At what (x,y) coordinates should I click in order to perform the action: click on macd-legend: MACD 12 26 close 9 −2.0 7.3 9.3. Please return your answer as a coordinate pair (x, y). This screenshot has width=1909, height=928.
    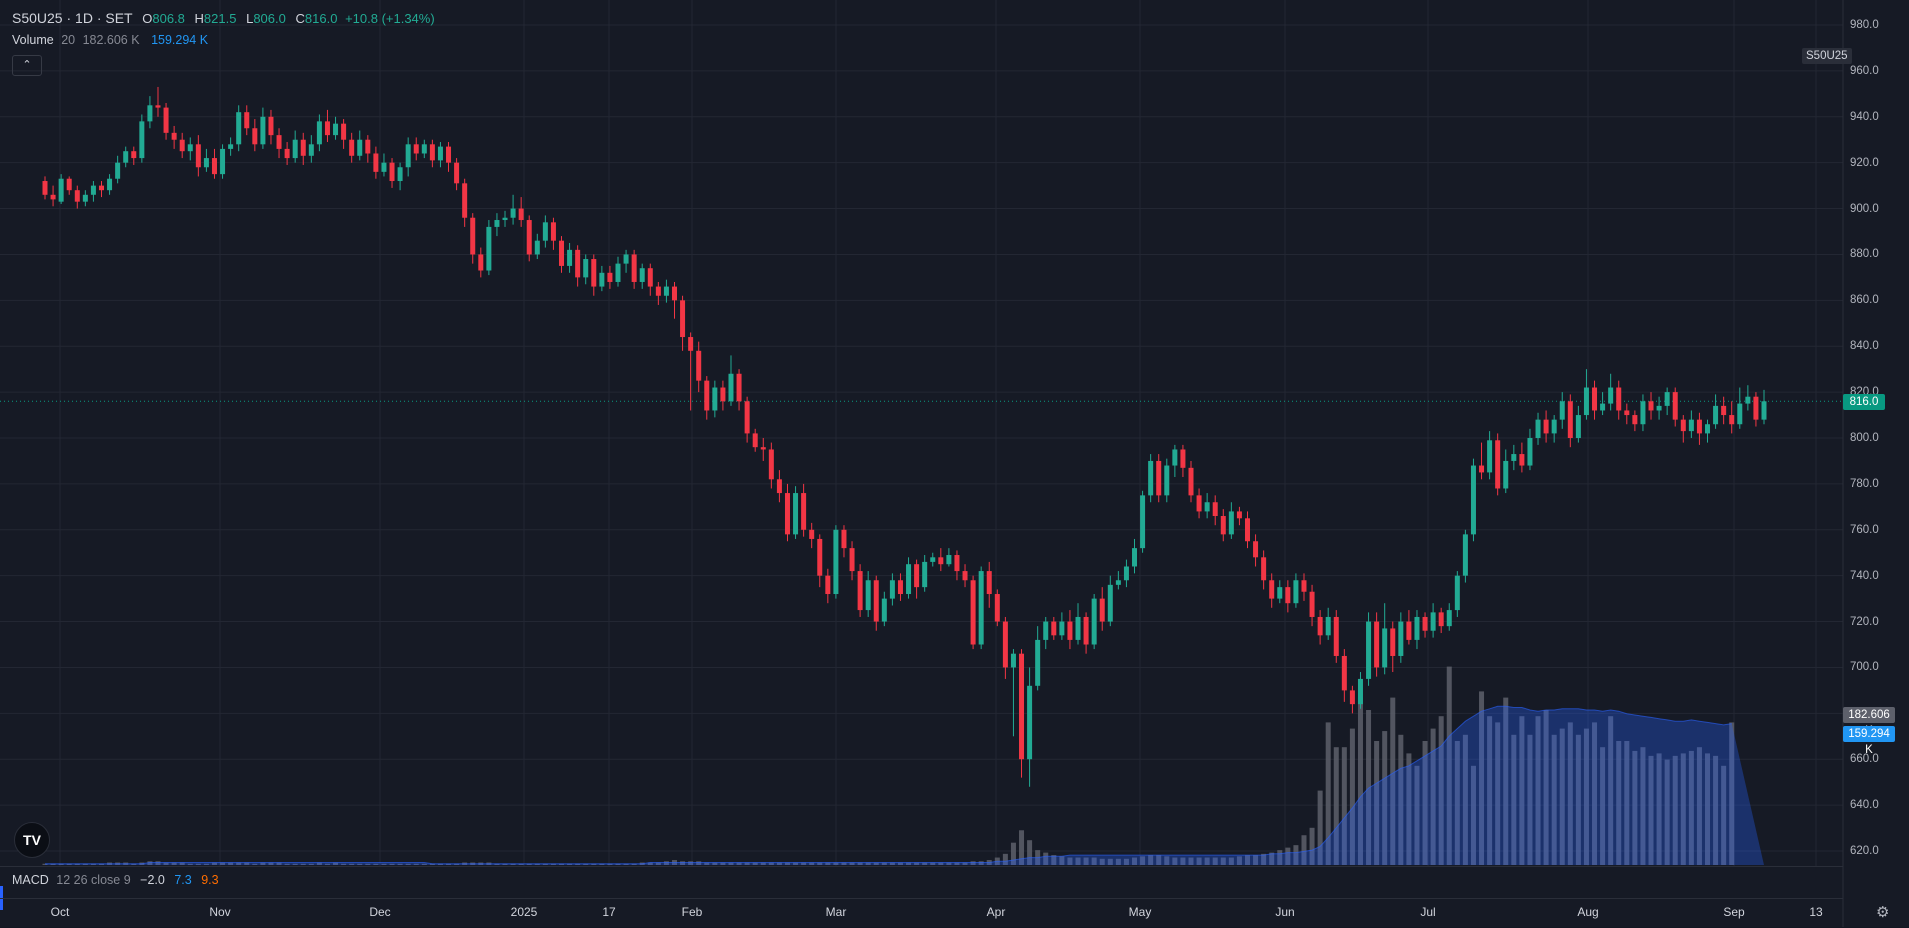
    Looking at the image, I should click on (115, 880).